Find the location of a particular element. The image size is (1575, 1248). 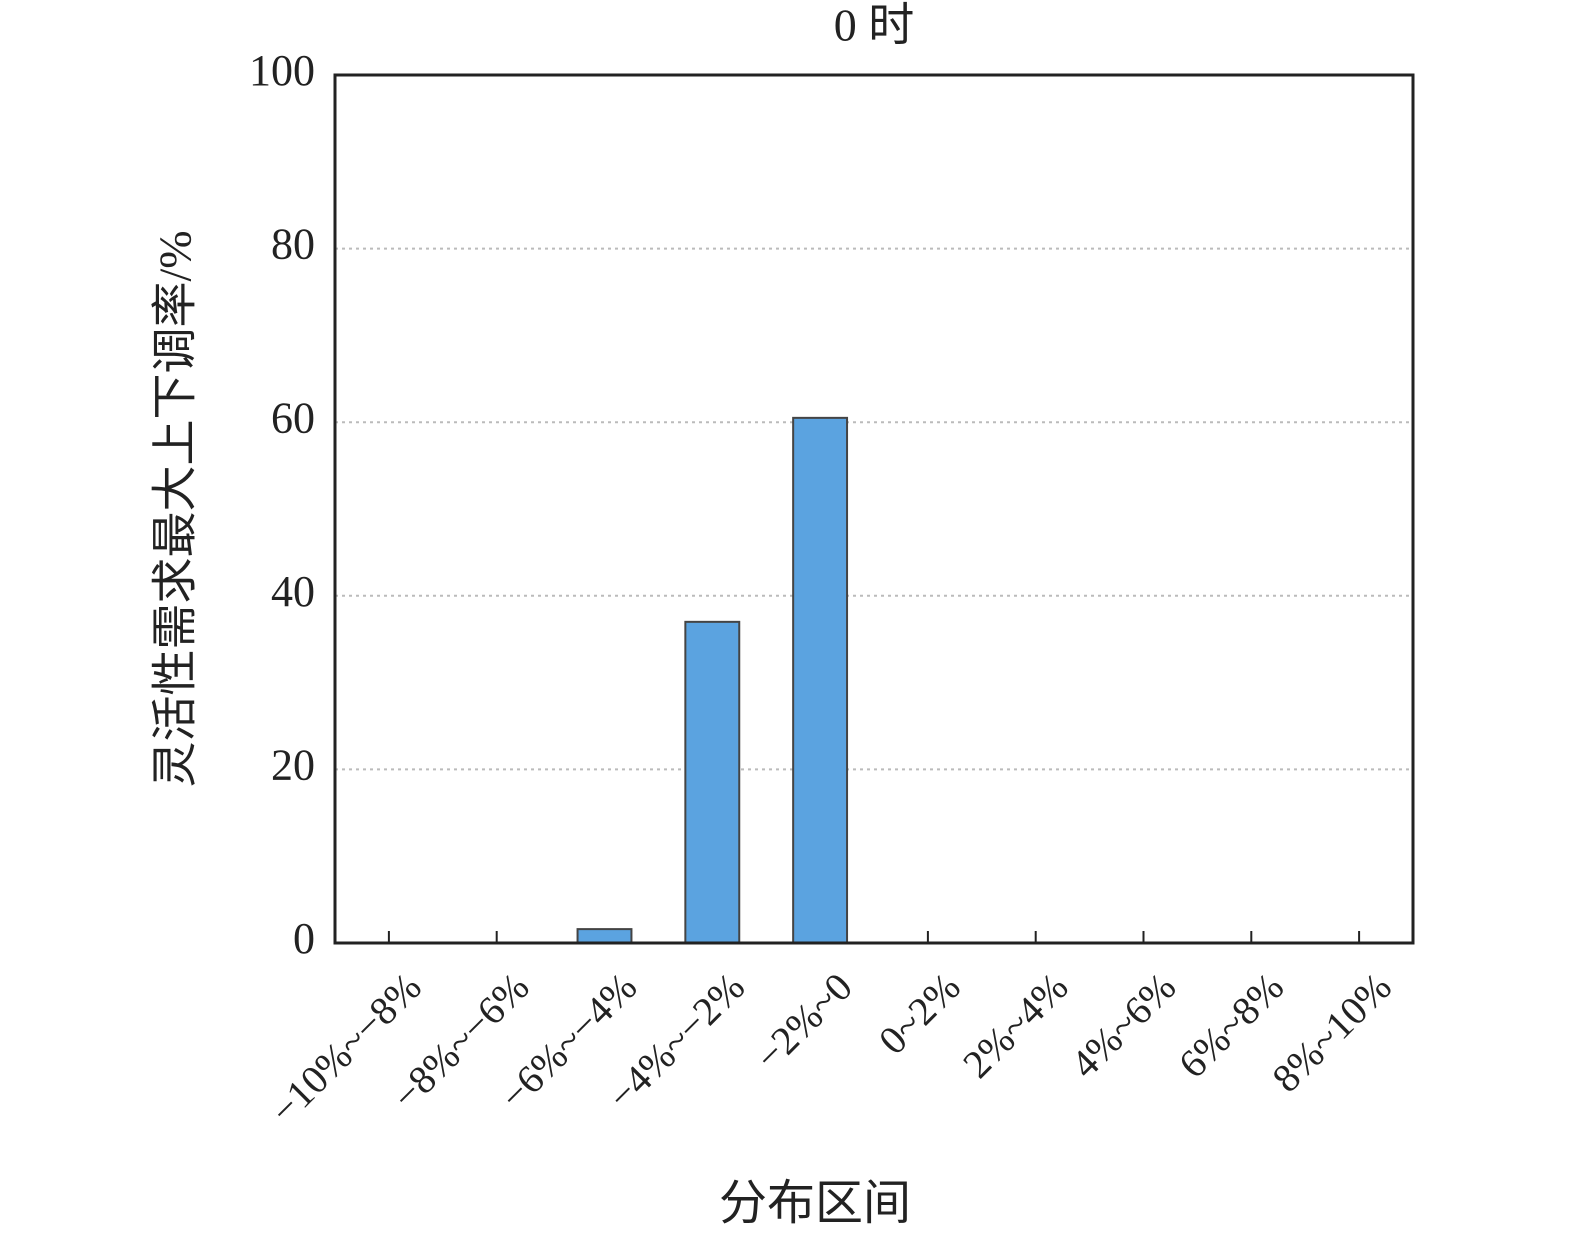

x-tick-label: 4%~6% is located at coordinates (1123, 1025).